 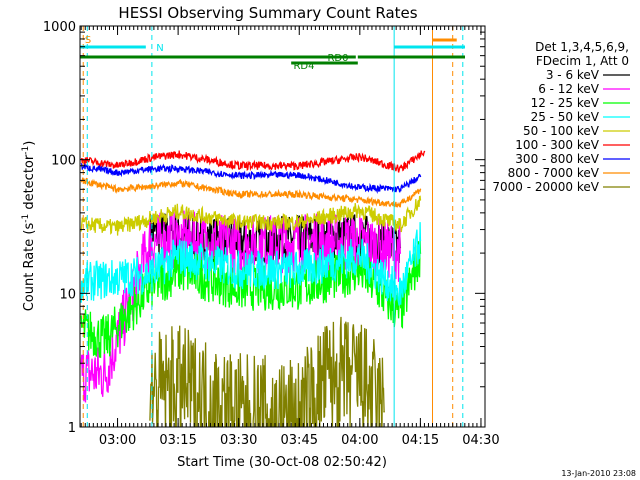 I want to click on legend-label: 3 - 6 keV, so click(x=573, y=75).